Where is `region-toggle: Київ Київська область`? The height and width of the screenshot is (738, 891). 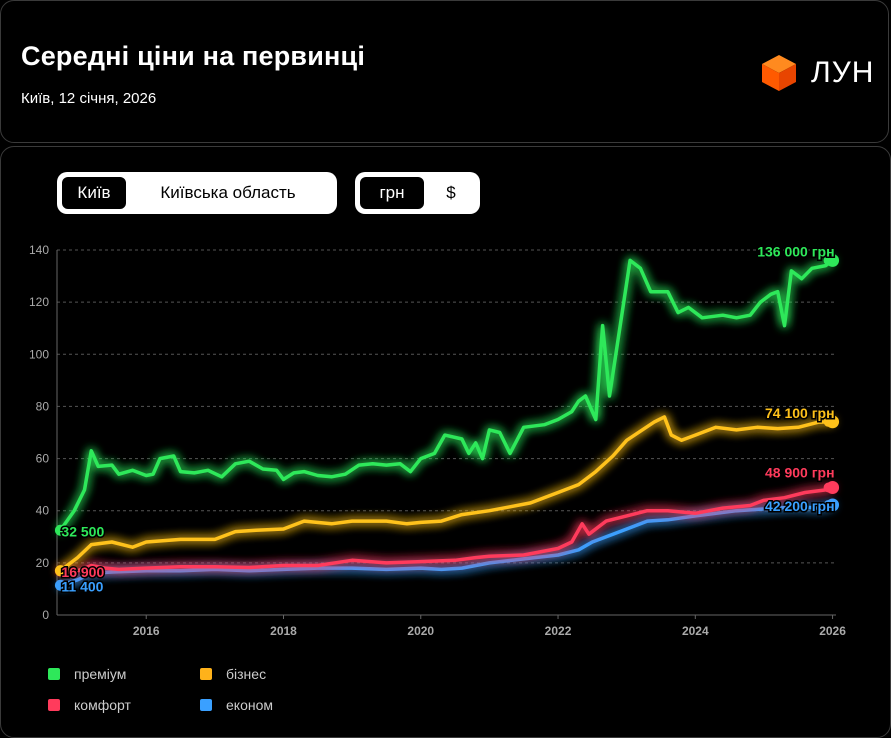 region-toggle: Київ Київська область is located at coordinates (197, 193).